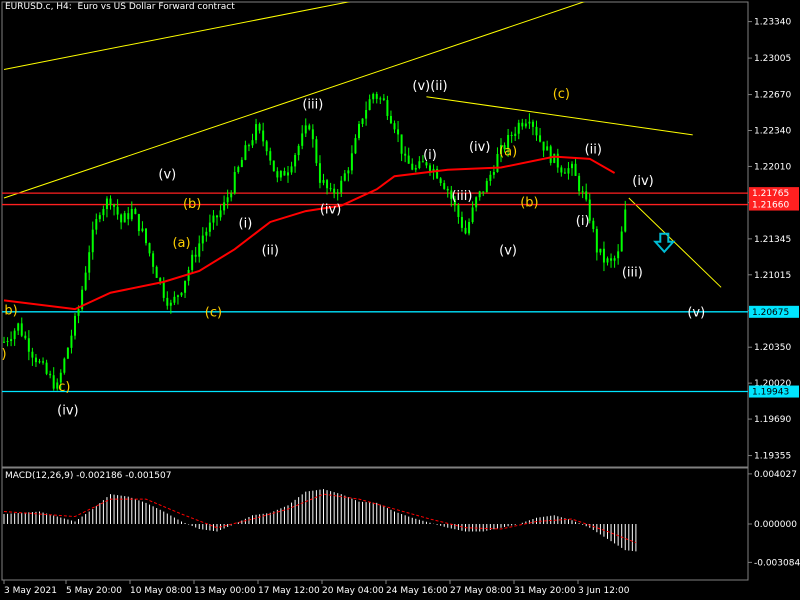 The width and height of the screenshot is (800, 600). Describe the element at coordinates (583, 221) in the screenshot. I see `wave-label: (i)` at that location.